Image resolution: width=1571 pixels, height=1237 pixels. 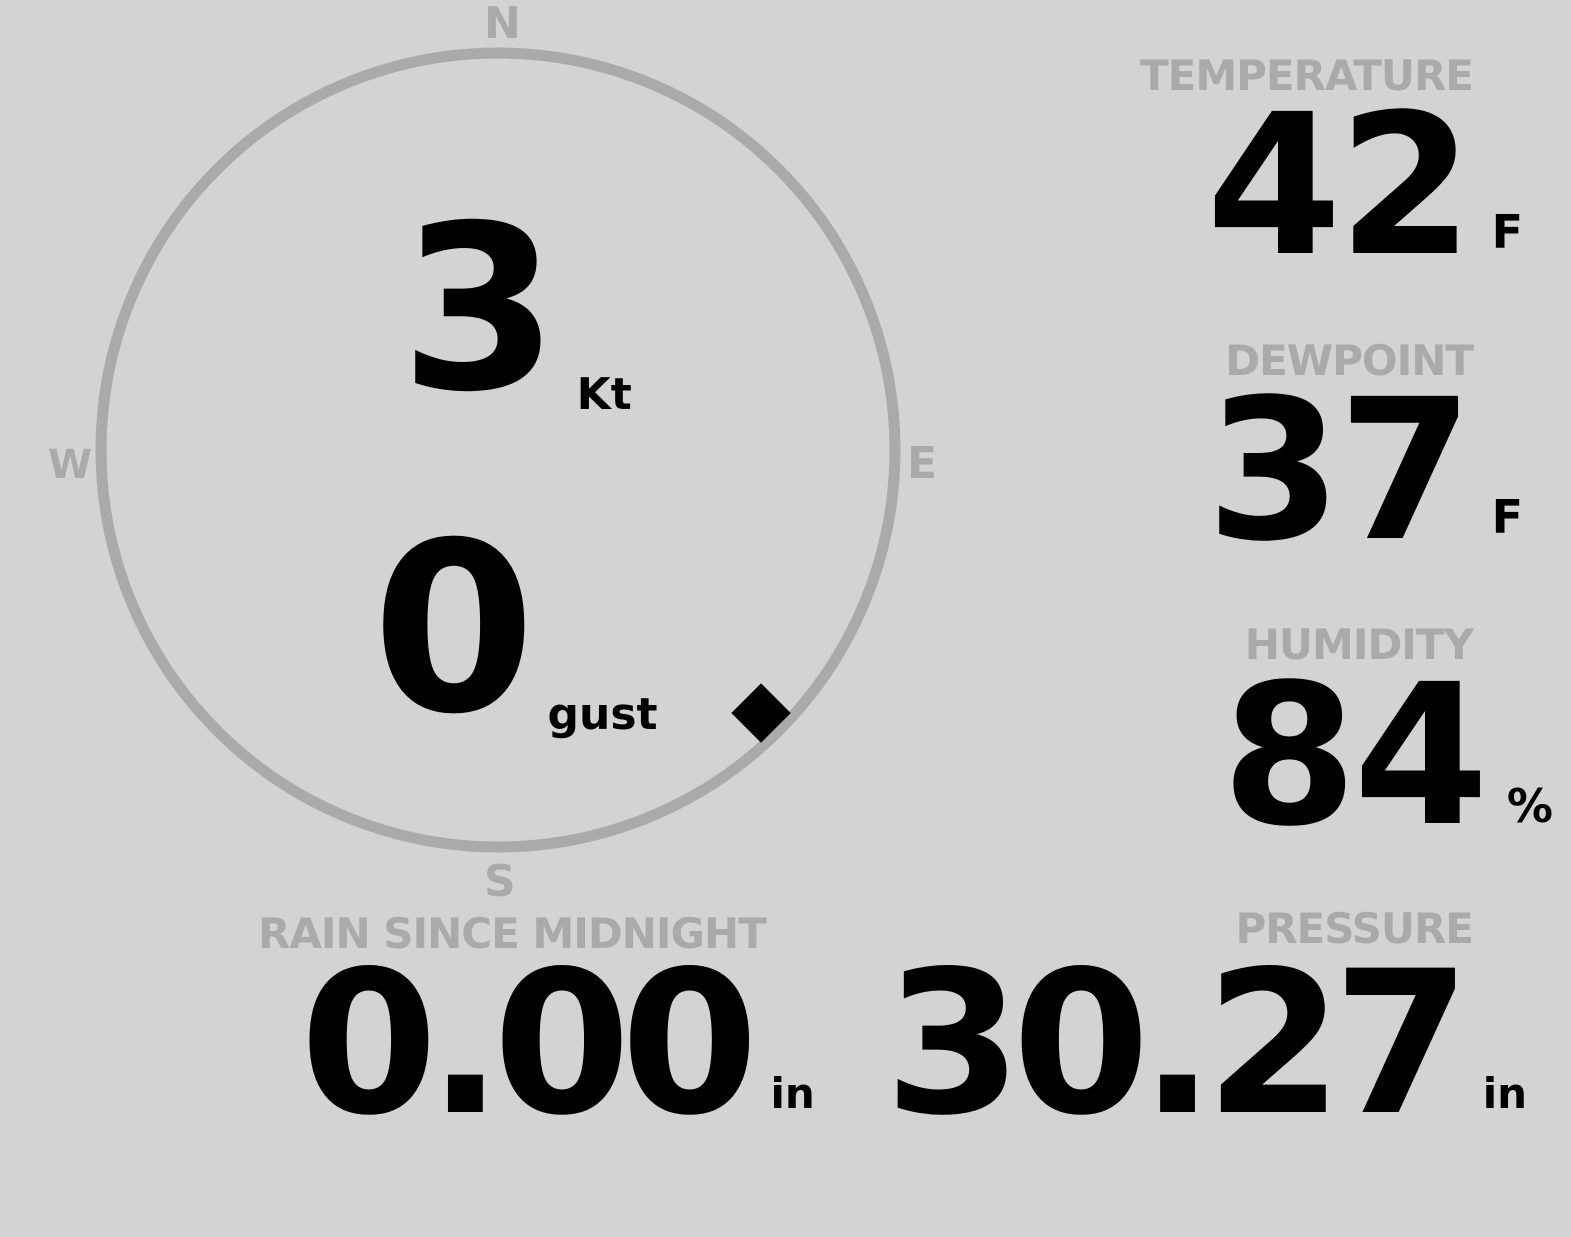 I want to click on wind-gust-unit: gust, so click(x=602, y=714).